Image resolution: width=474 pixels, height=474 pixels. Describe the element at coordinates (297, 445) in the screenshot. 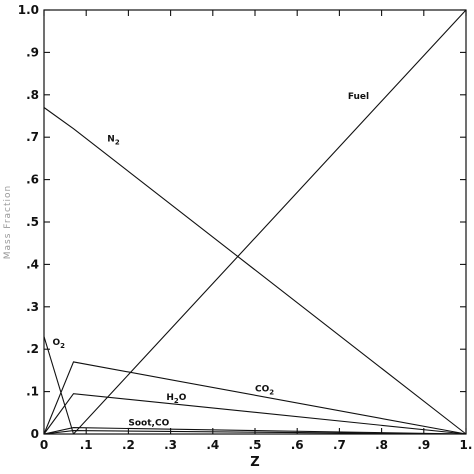

I see `x-tick-label: .6` at that location.